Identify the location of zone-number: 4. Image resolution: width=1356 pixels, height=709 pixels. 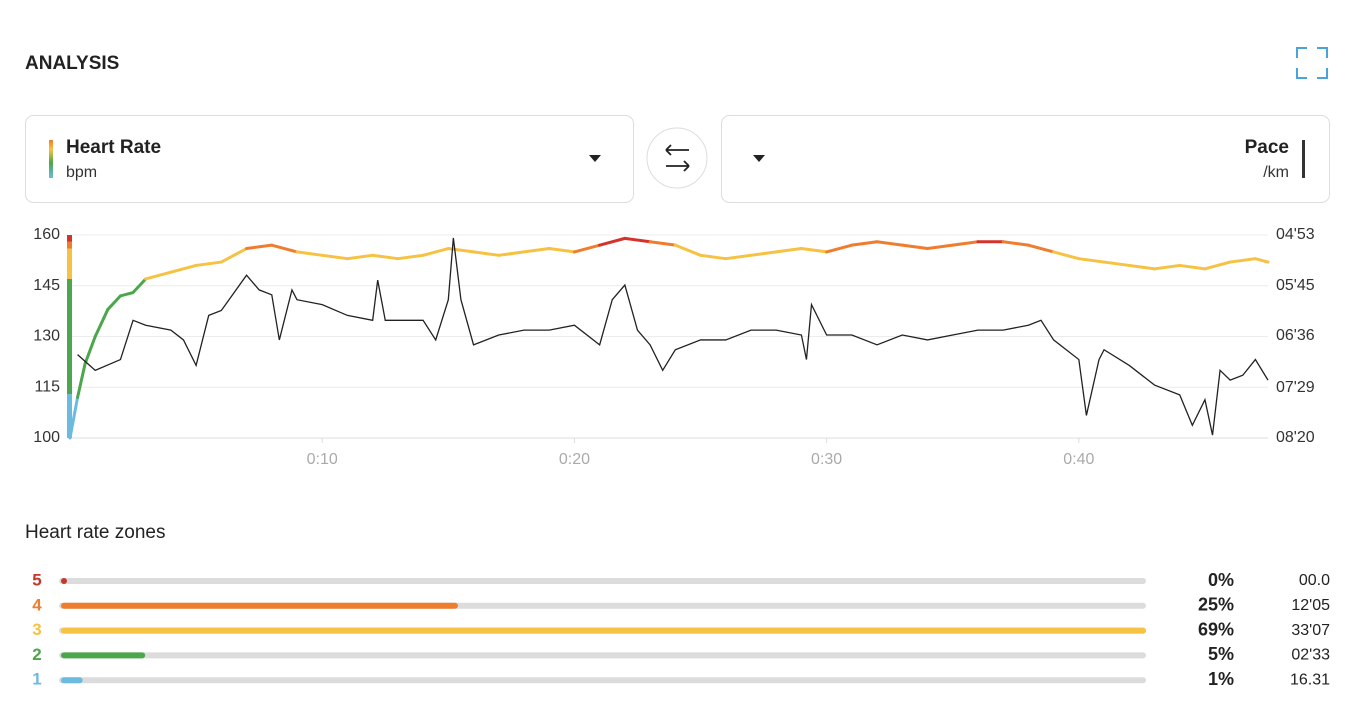
(37, 604).